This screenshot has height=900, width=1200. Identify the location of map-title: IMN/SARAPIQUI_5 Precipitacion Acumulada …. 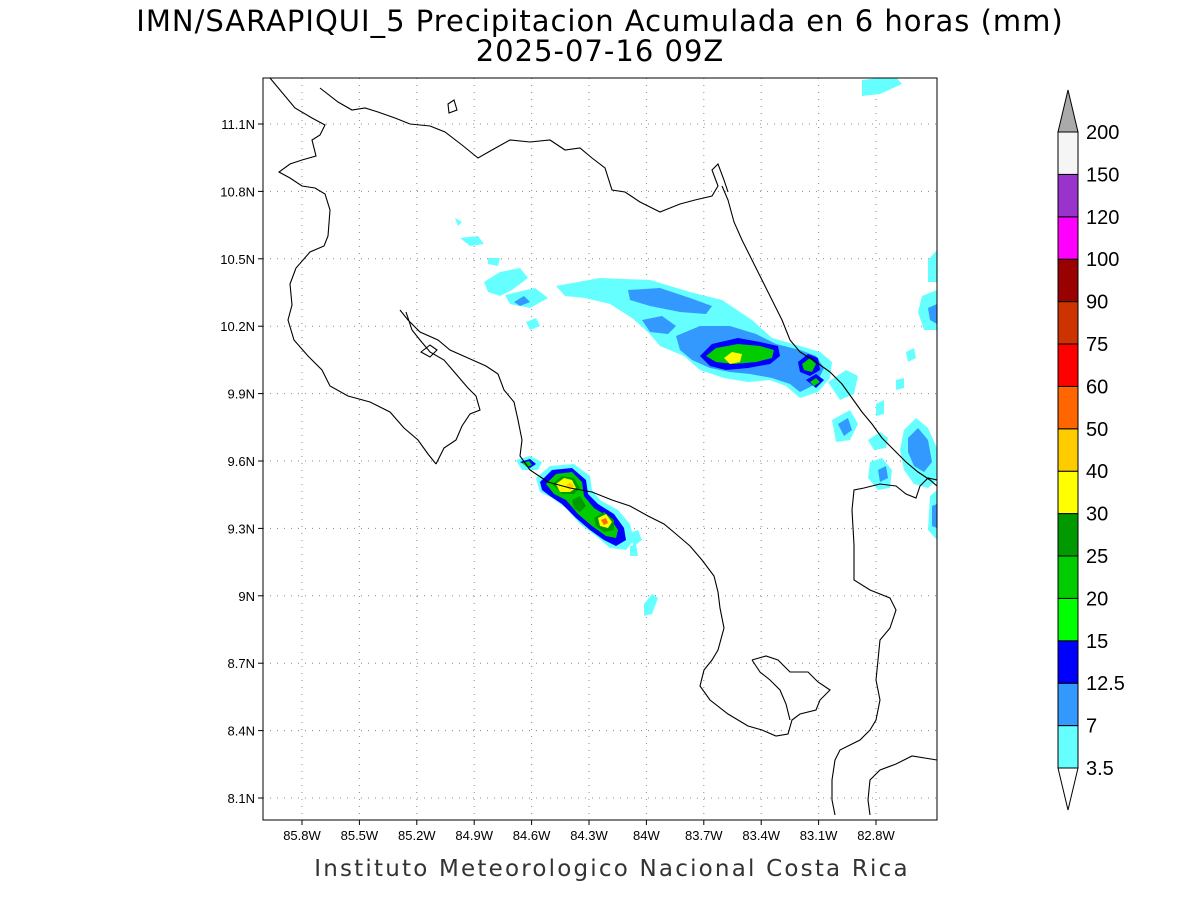
(600, 21).